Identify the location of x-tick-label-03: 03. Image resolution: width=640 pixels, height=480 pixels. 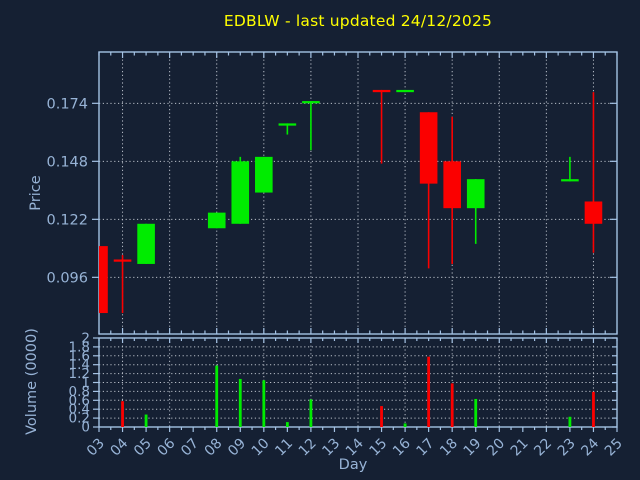
(96, 448).